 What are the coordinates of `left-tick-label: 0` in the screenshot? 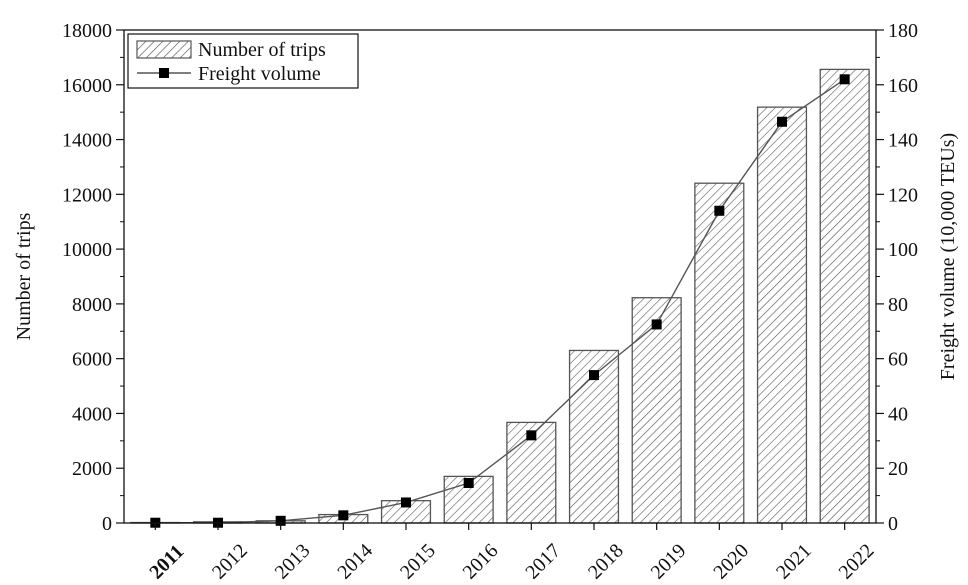 It's located at (107, 524).